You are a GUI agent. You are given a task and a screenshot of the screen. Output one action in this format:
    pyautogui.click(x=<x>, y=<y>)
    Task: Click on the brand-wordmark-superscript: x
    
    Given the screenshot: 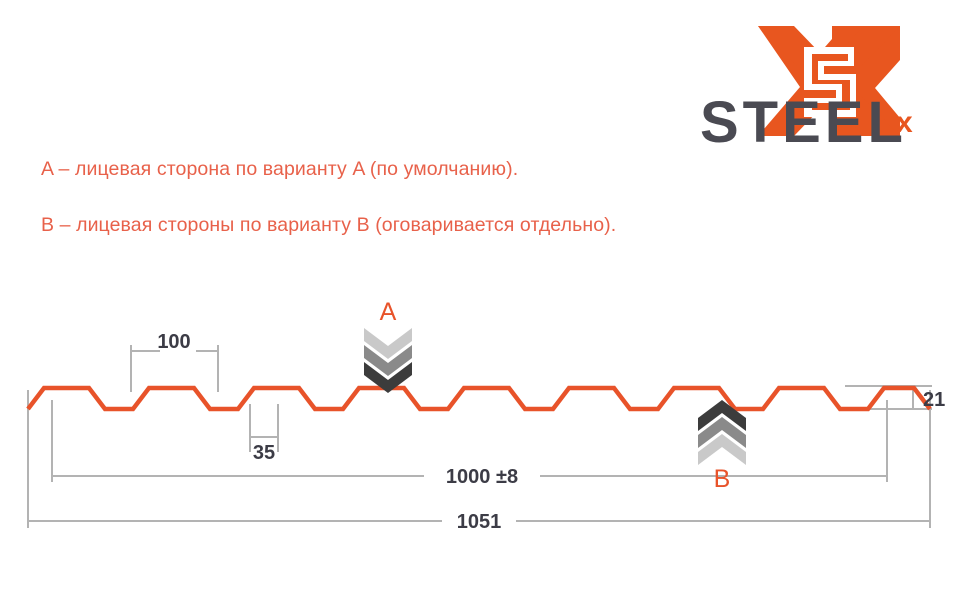 What is the action you would take?
    pyautogui.click(x=904, y=122)
    